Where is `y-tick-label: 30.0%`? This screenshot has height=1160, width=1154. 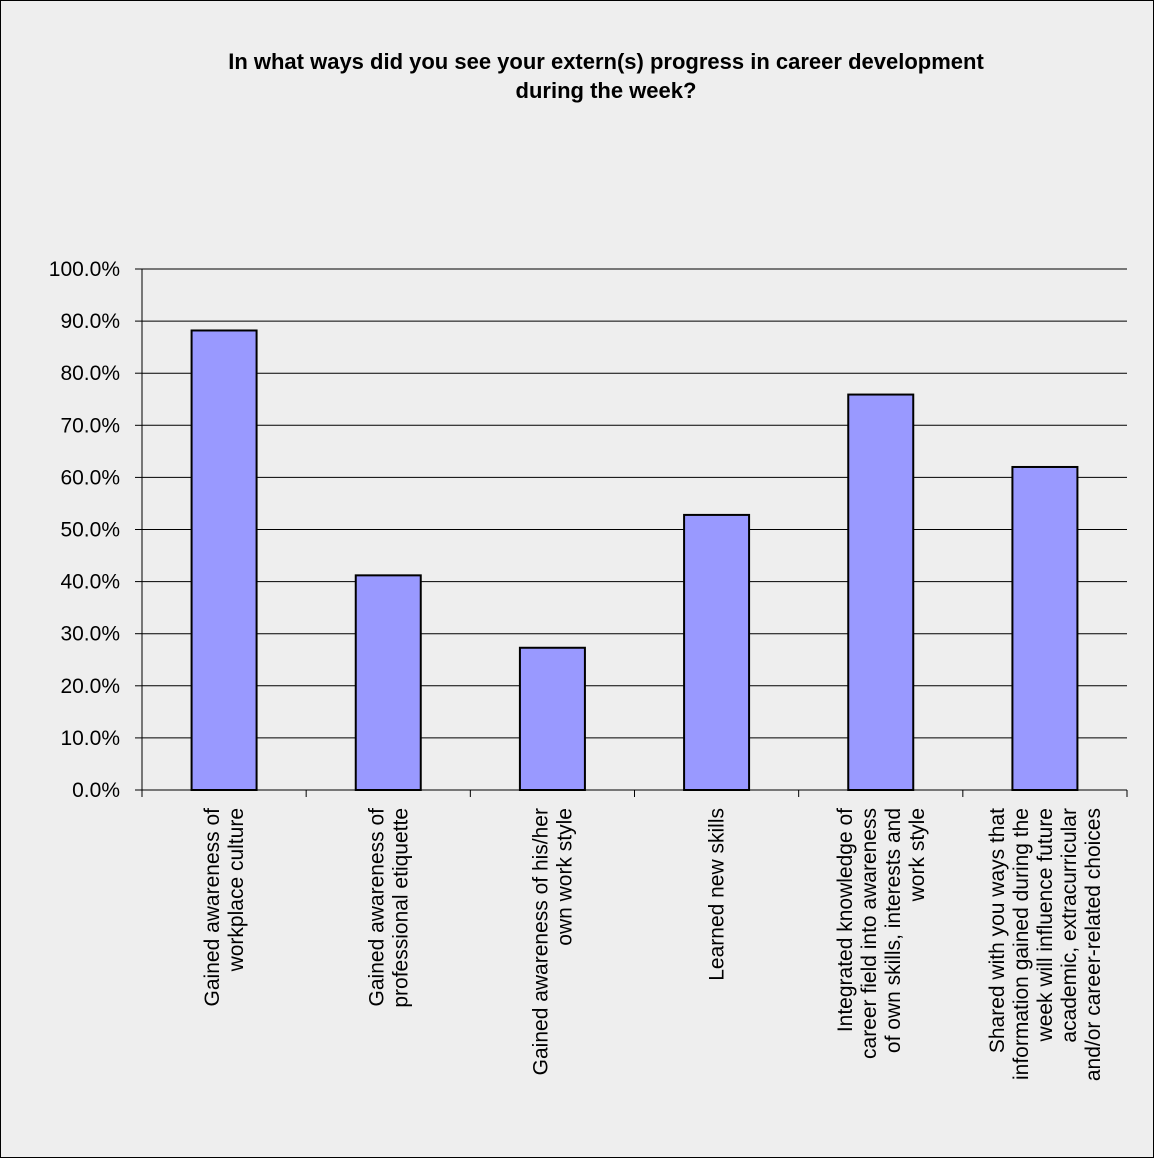 y-tick-label: 30.0% is located at coordinates (90, 634).